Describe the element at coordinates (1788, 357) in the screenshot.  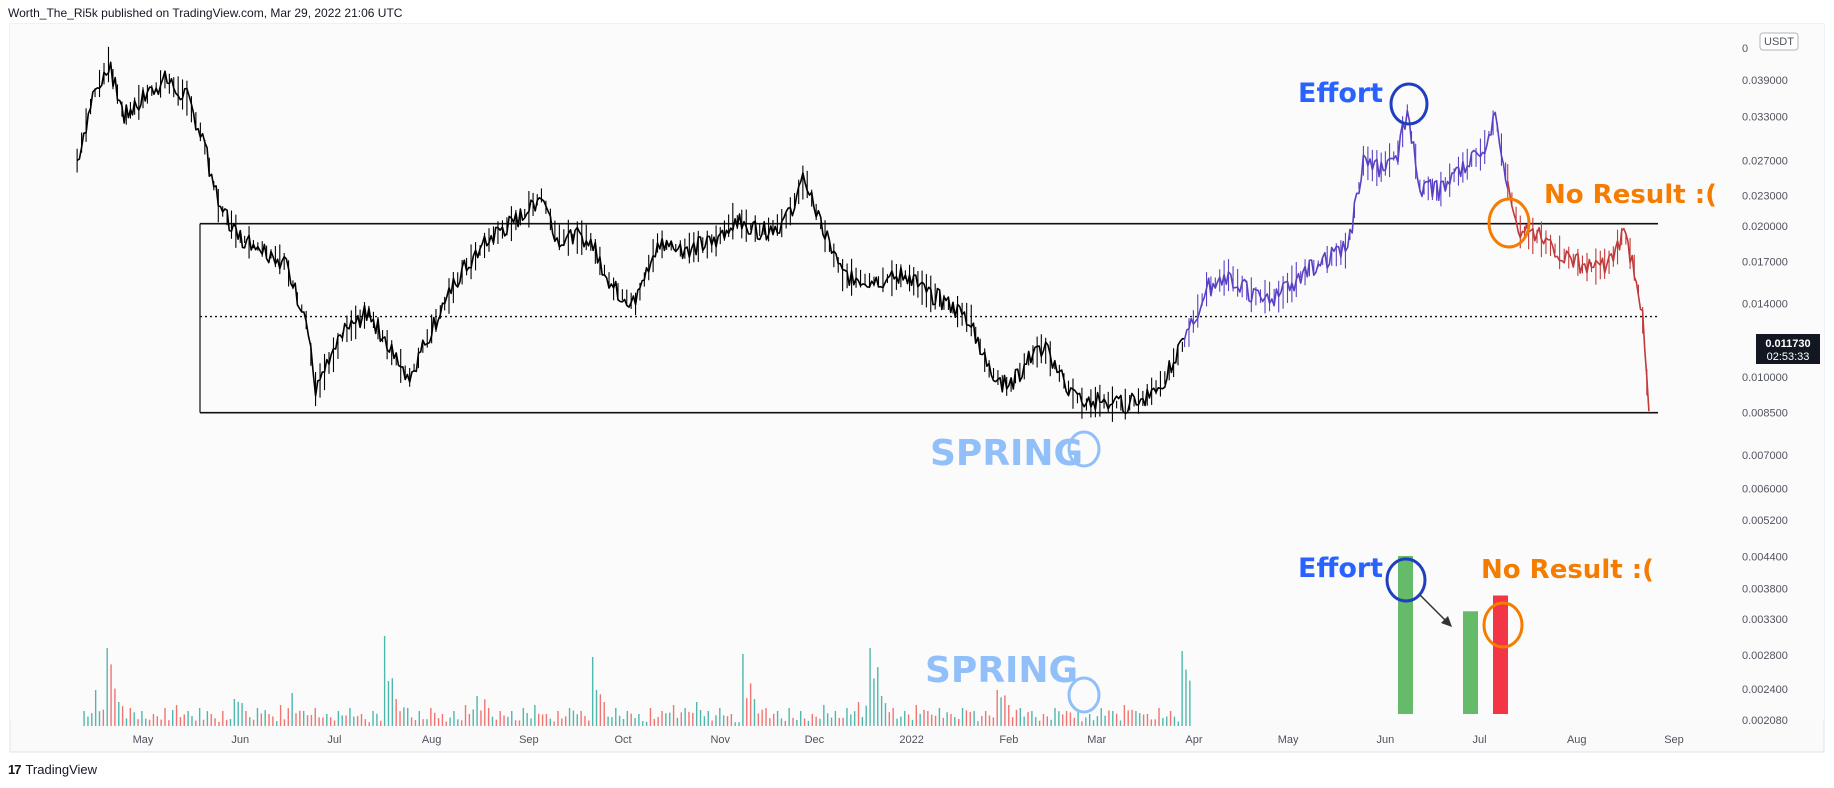
I see `countdown-label: 02:53:33` at that location.